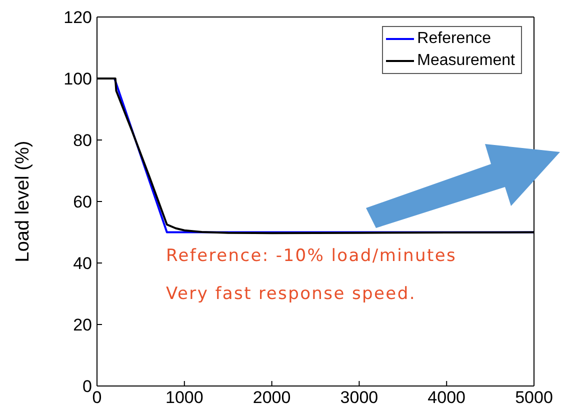 This screenshot has width=562, height=420. What do you see at coordinates (78, 18) in the screenshot?
I see `y-tick-label: 120` at bounding box center [78, 18].